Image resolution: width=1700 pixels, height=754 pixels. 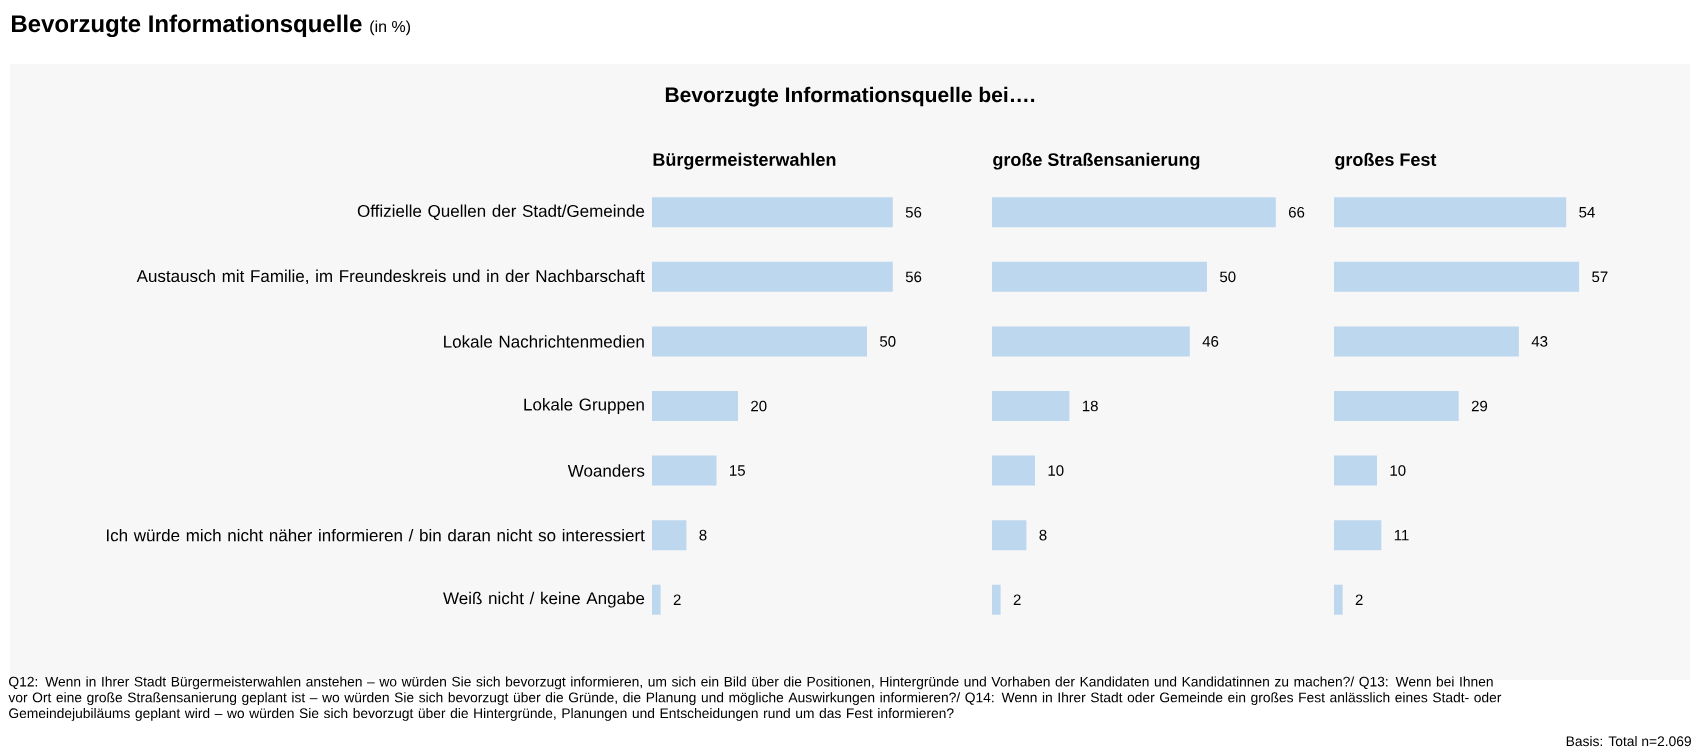 What do you see at coordinates (1096, 161) in the screenshot?
I see `chart-title: große Straßensanierung` at bounding box center [1096, 161].